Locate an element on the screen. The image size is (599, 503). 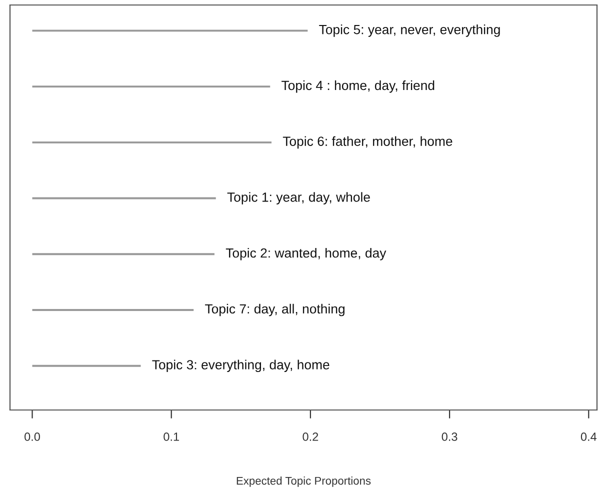
y-tick-label: Topic 3: everything, day, home is located at coordinates (241, 366).